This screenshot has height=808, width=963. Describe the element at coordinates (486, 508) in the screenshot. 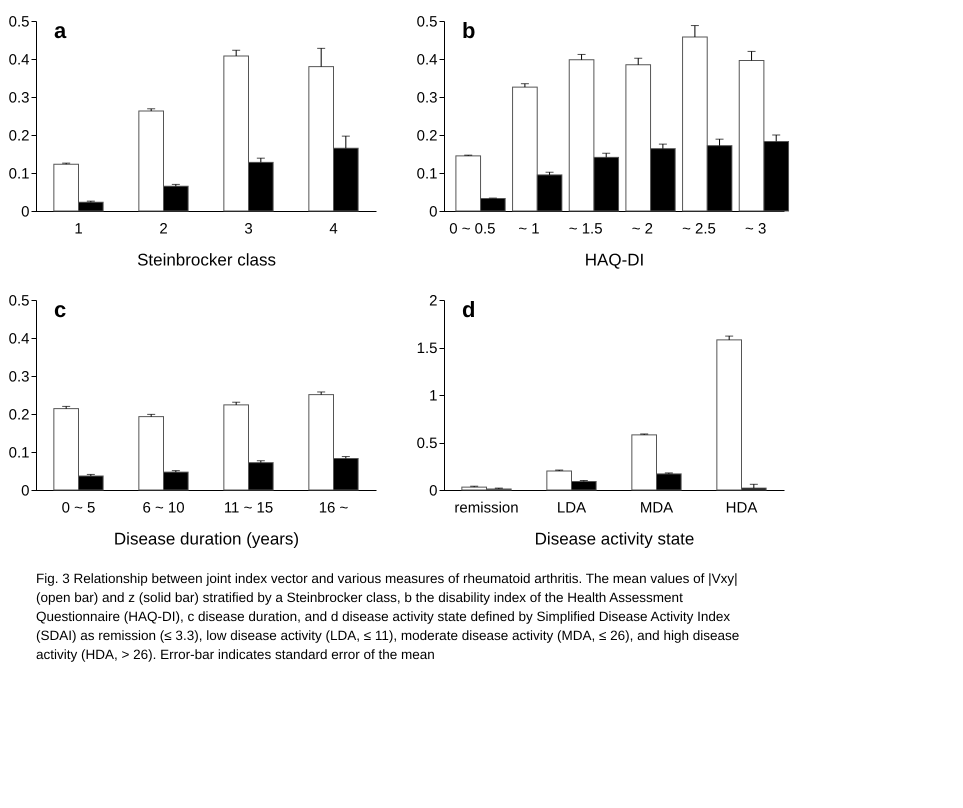

I see `x-tick-label: remission` at that location.